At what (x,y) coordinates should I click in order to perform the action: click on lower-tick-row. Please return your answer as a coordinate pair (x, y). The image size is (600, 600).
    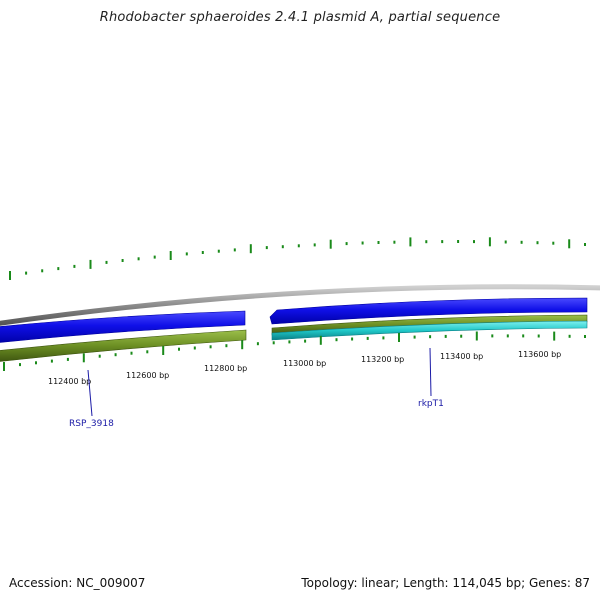
    Looking at the image, I should click on (294, 351).